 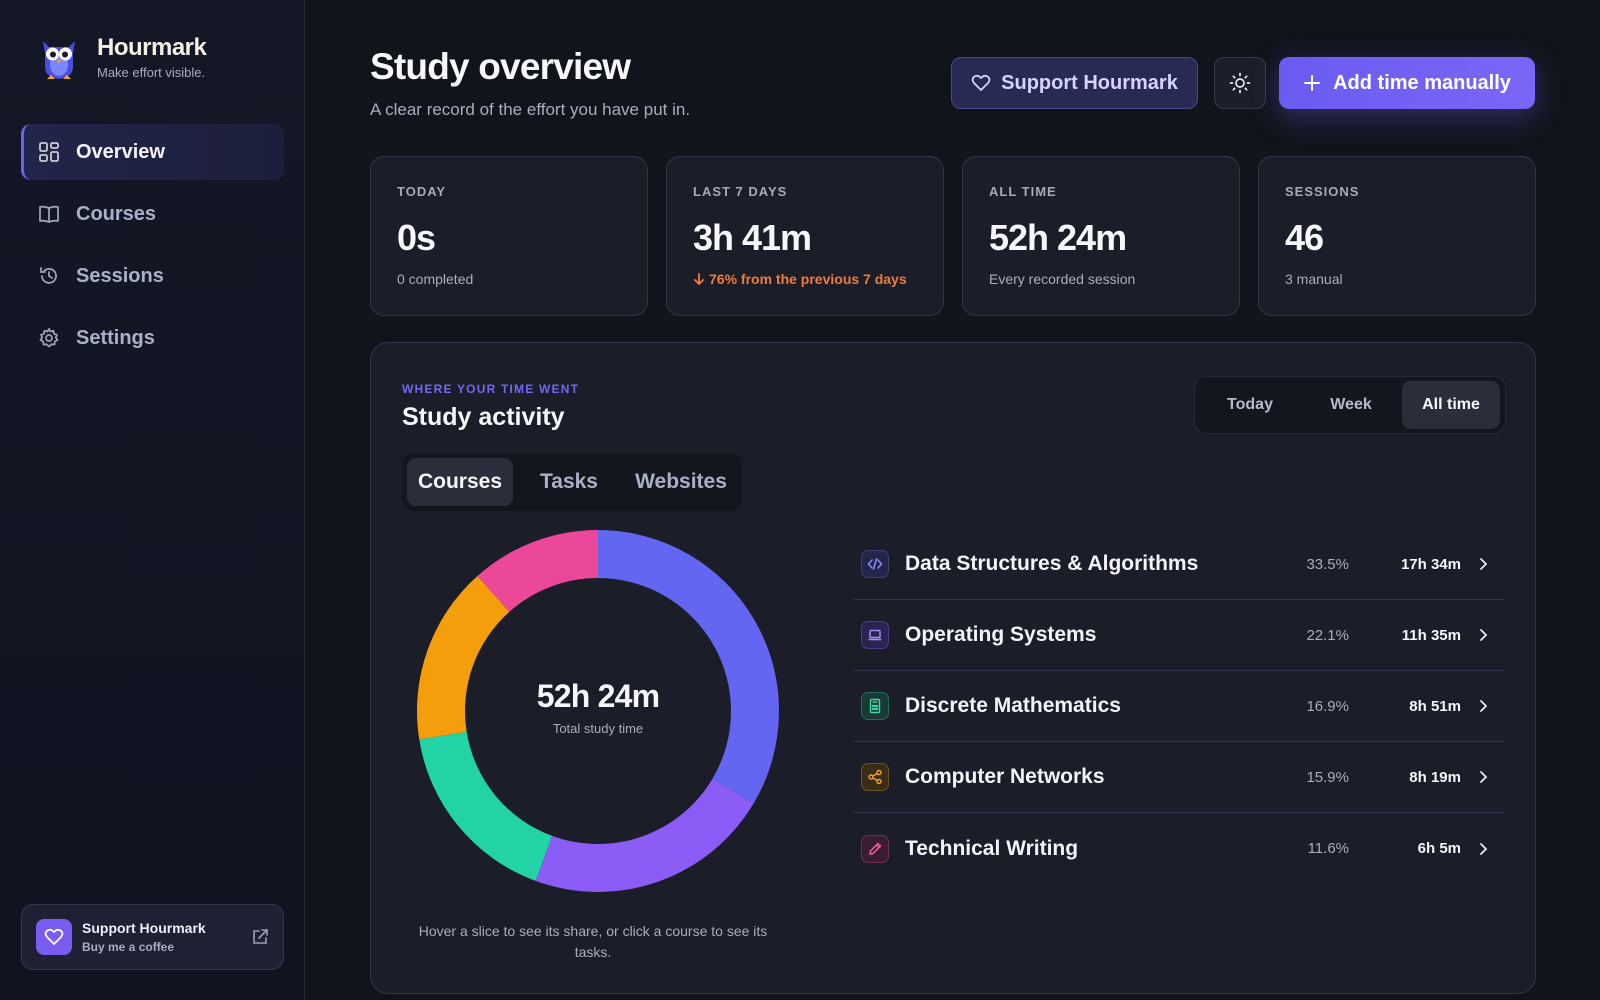 I want to click on laptop-icon, so click(x=875, y=635).